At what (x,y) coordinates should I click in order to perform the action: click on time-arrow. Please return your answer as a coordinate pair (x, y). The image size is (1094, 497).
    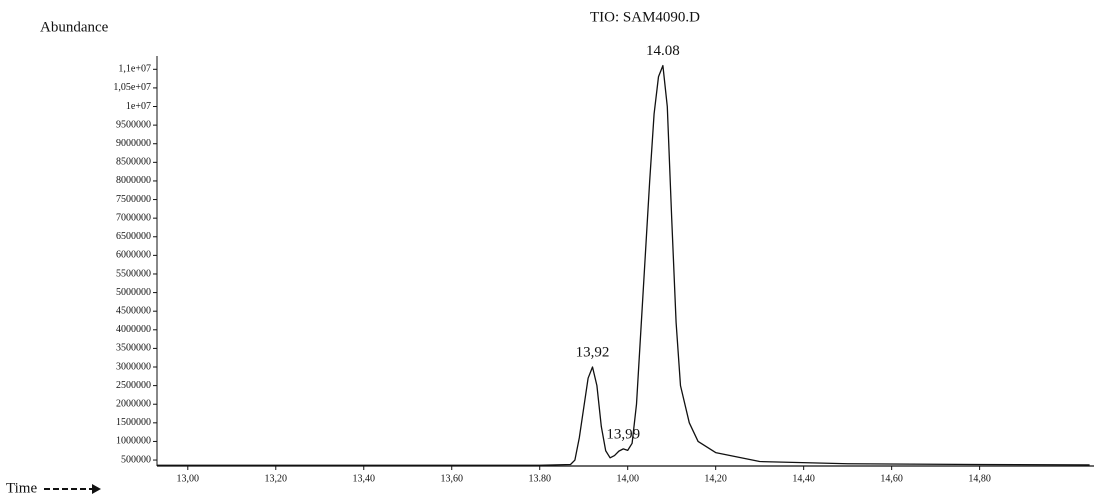
    Looking at the image, I should click on (72, 489).